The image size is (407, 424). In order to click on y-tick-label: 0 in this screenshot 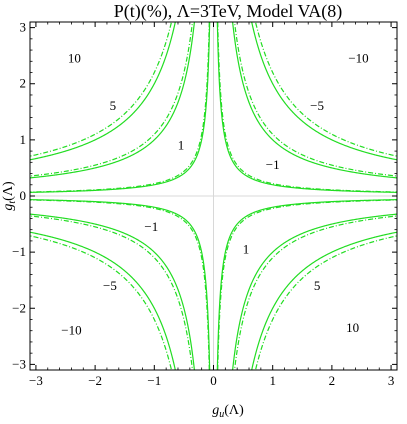, I will do `click(23, 195)`.